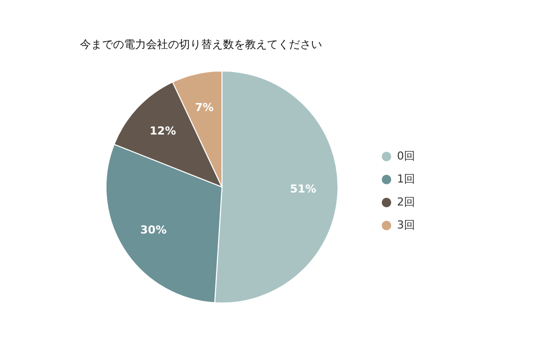  I want to click on data-label: 7%, so click(204, 107).